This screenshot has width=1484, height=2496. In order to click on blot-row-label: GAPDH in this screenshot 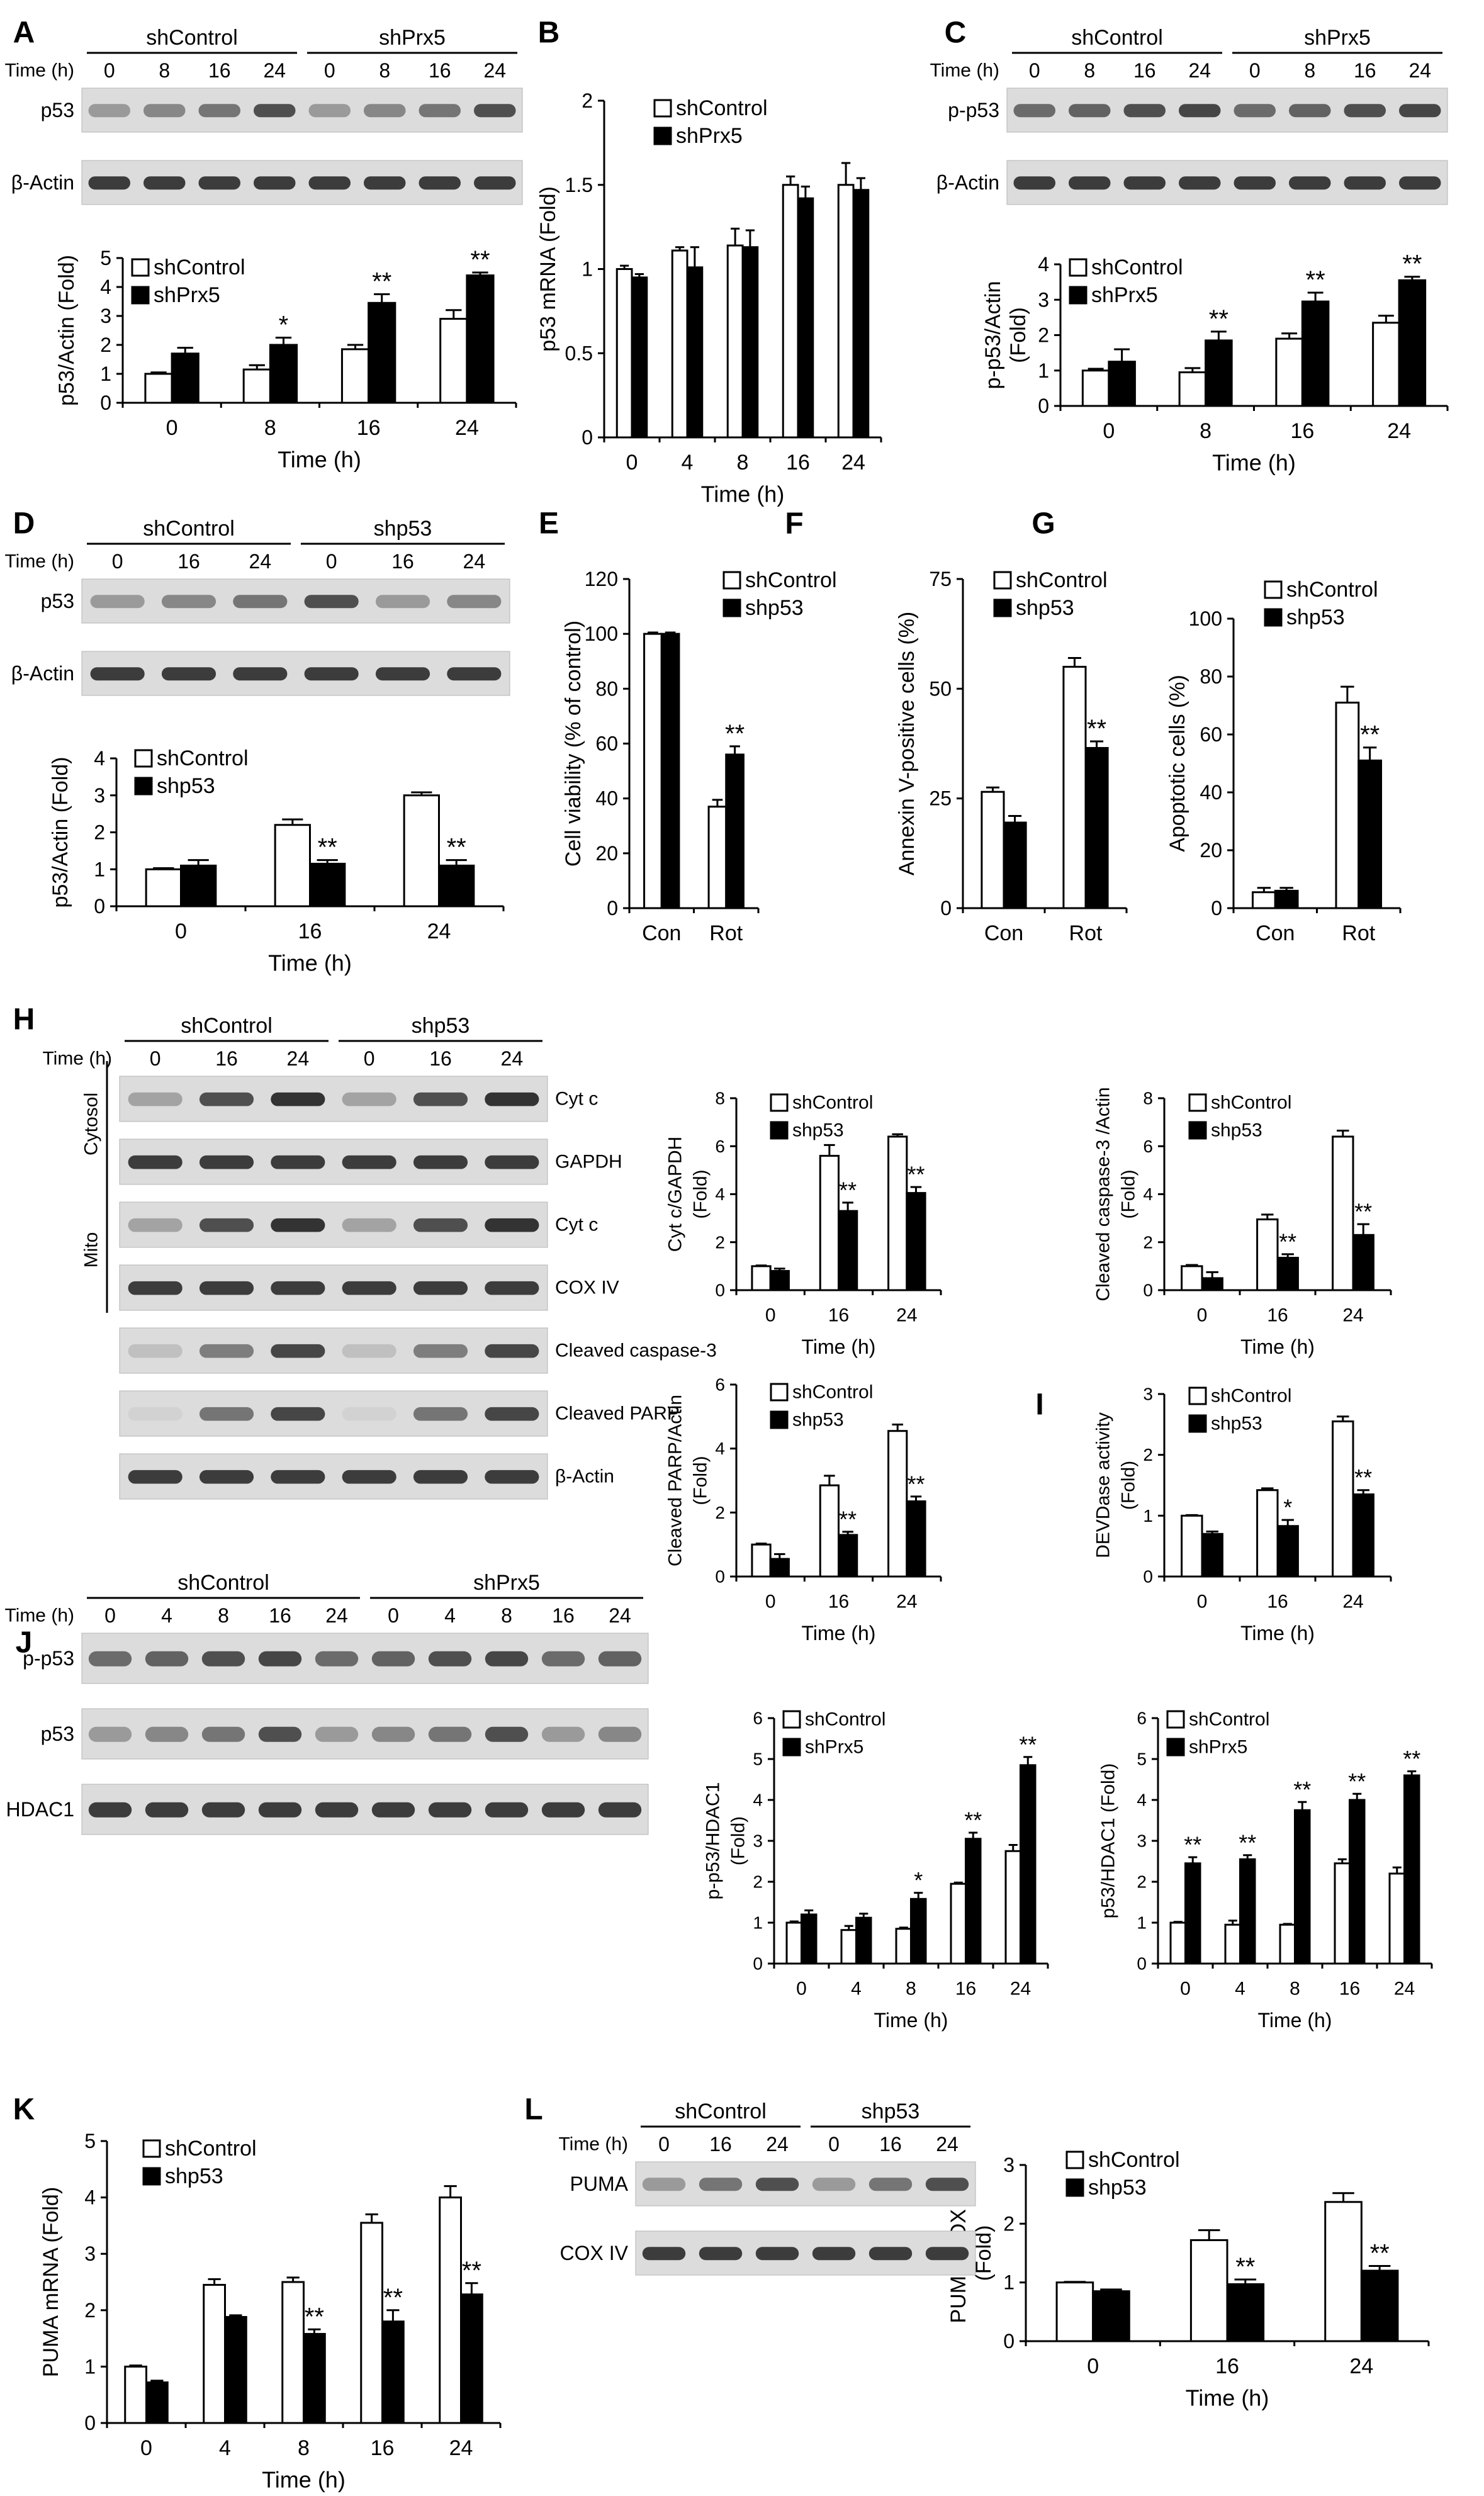, I will do `click(588, 1162)`.